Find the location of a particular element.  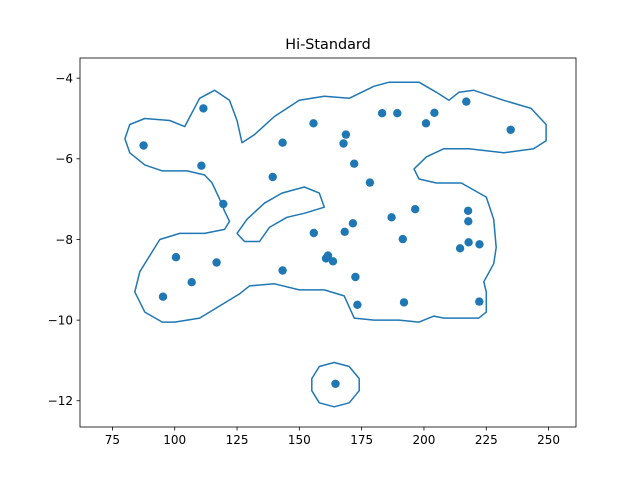

y-tick-label: −10 is located at coordinates (60, 320).